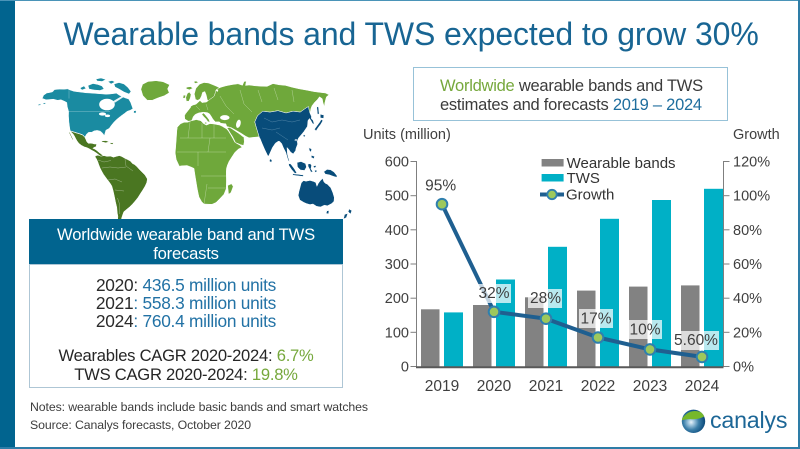 The width and height of the screenshot is (800, 449). I want to click on svg-text: 200, so click(397, 299).